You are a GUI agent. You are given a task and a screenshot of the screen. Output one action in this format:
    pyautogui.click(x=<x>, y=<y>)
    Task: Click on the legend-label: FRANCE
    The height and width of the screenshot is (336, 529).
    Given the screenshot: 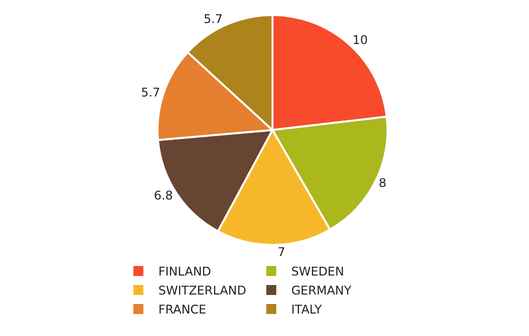 What is the action you would take?
    pyautogui.click(x=182, y=309)
    